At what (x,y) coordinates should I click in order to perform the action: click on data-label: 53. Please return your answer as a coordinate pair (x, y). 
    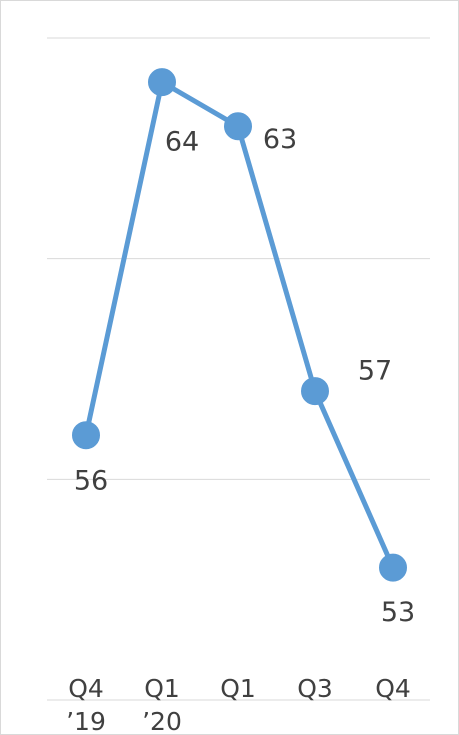
    Looking at the image, I should click on (398, 612).